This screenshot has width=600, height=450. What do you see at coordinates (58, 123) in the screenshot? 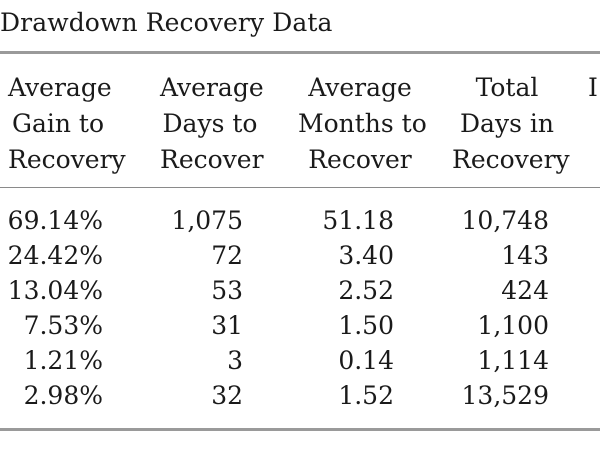
I see `header-line: Gain to` at bounding box center [58, 123].